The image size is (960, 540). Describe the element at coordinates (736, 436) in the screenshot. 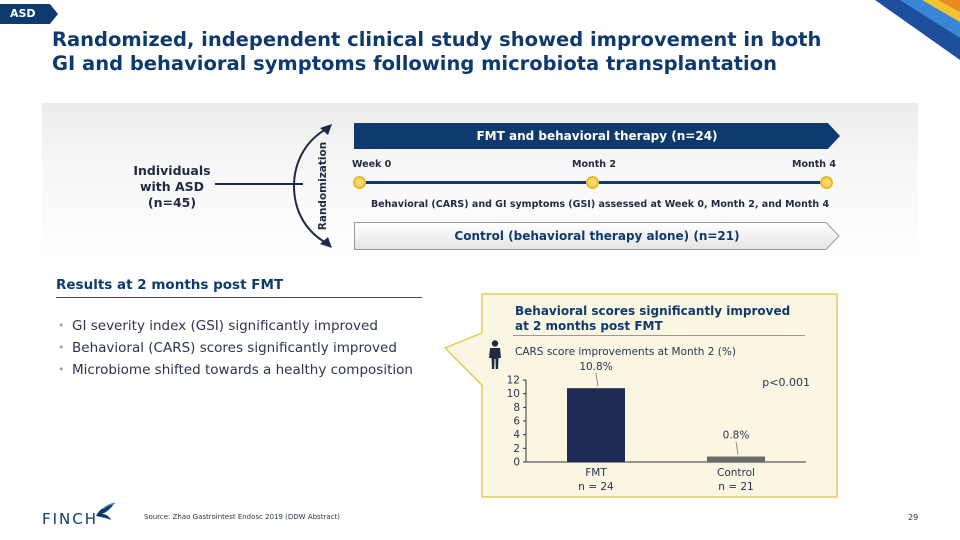

I see `data-label: 0.8%` at that location.